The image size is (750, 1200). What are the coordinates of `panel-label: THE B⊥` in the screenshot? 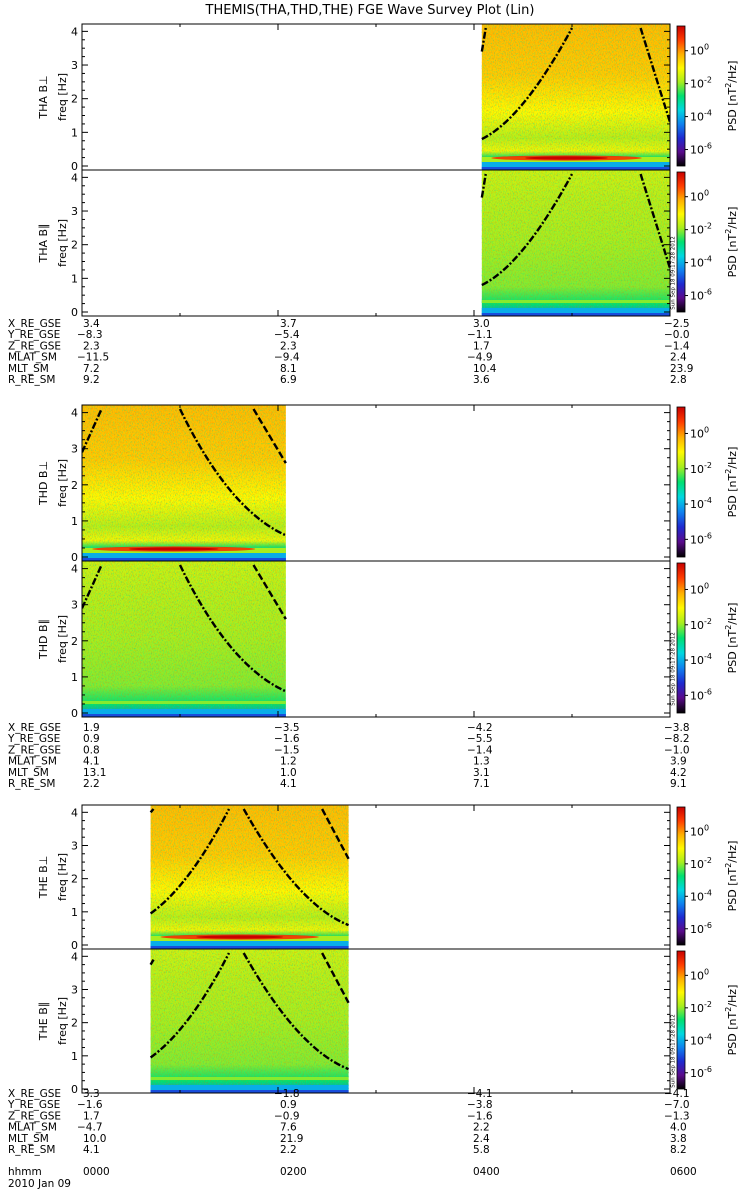 It's located at (43, 878).